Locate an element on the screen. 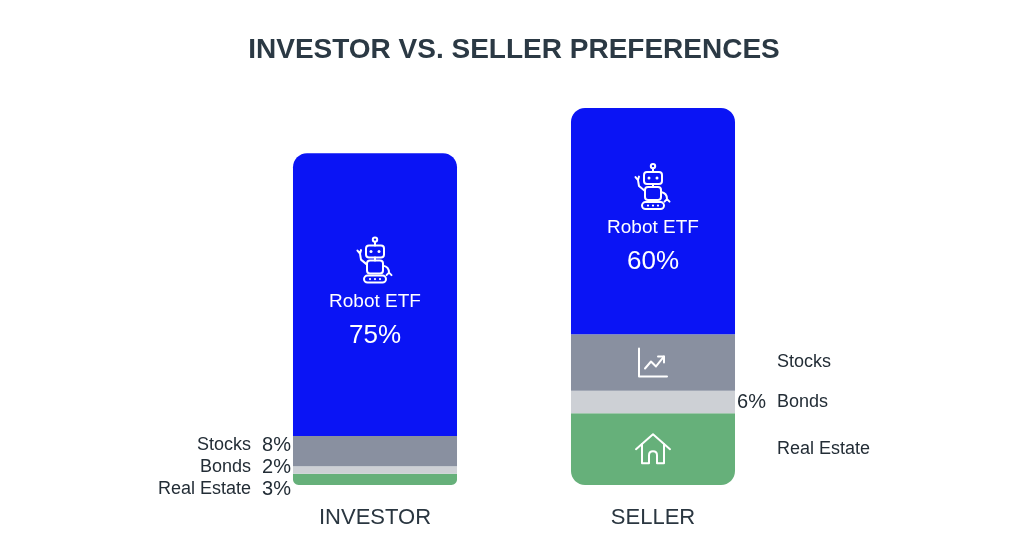 Image resolution: width=1024 pixels, height=559 pixels. data-label: 75% is located at coordinates (375, 333).